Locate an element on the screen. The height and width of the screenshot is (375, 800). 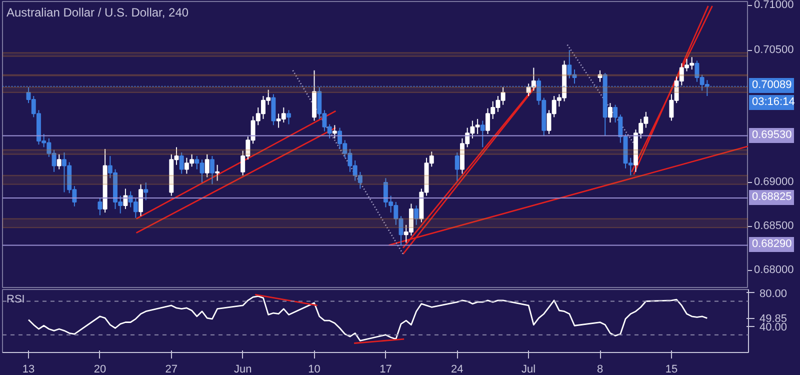
y-tick-label: 80.00 is located at coordinates (774, 294).